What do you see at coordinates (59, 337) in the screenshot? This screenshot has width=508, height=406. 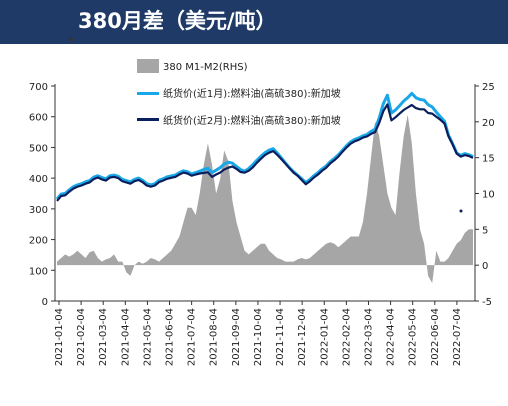 I see `x-tick-label: 2021-01-04` at bounding box center [59, 337].